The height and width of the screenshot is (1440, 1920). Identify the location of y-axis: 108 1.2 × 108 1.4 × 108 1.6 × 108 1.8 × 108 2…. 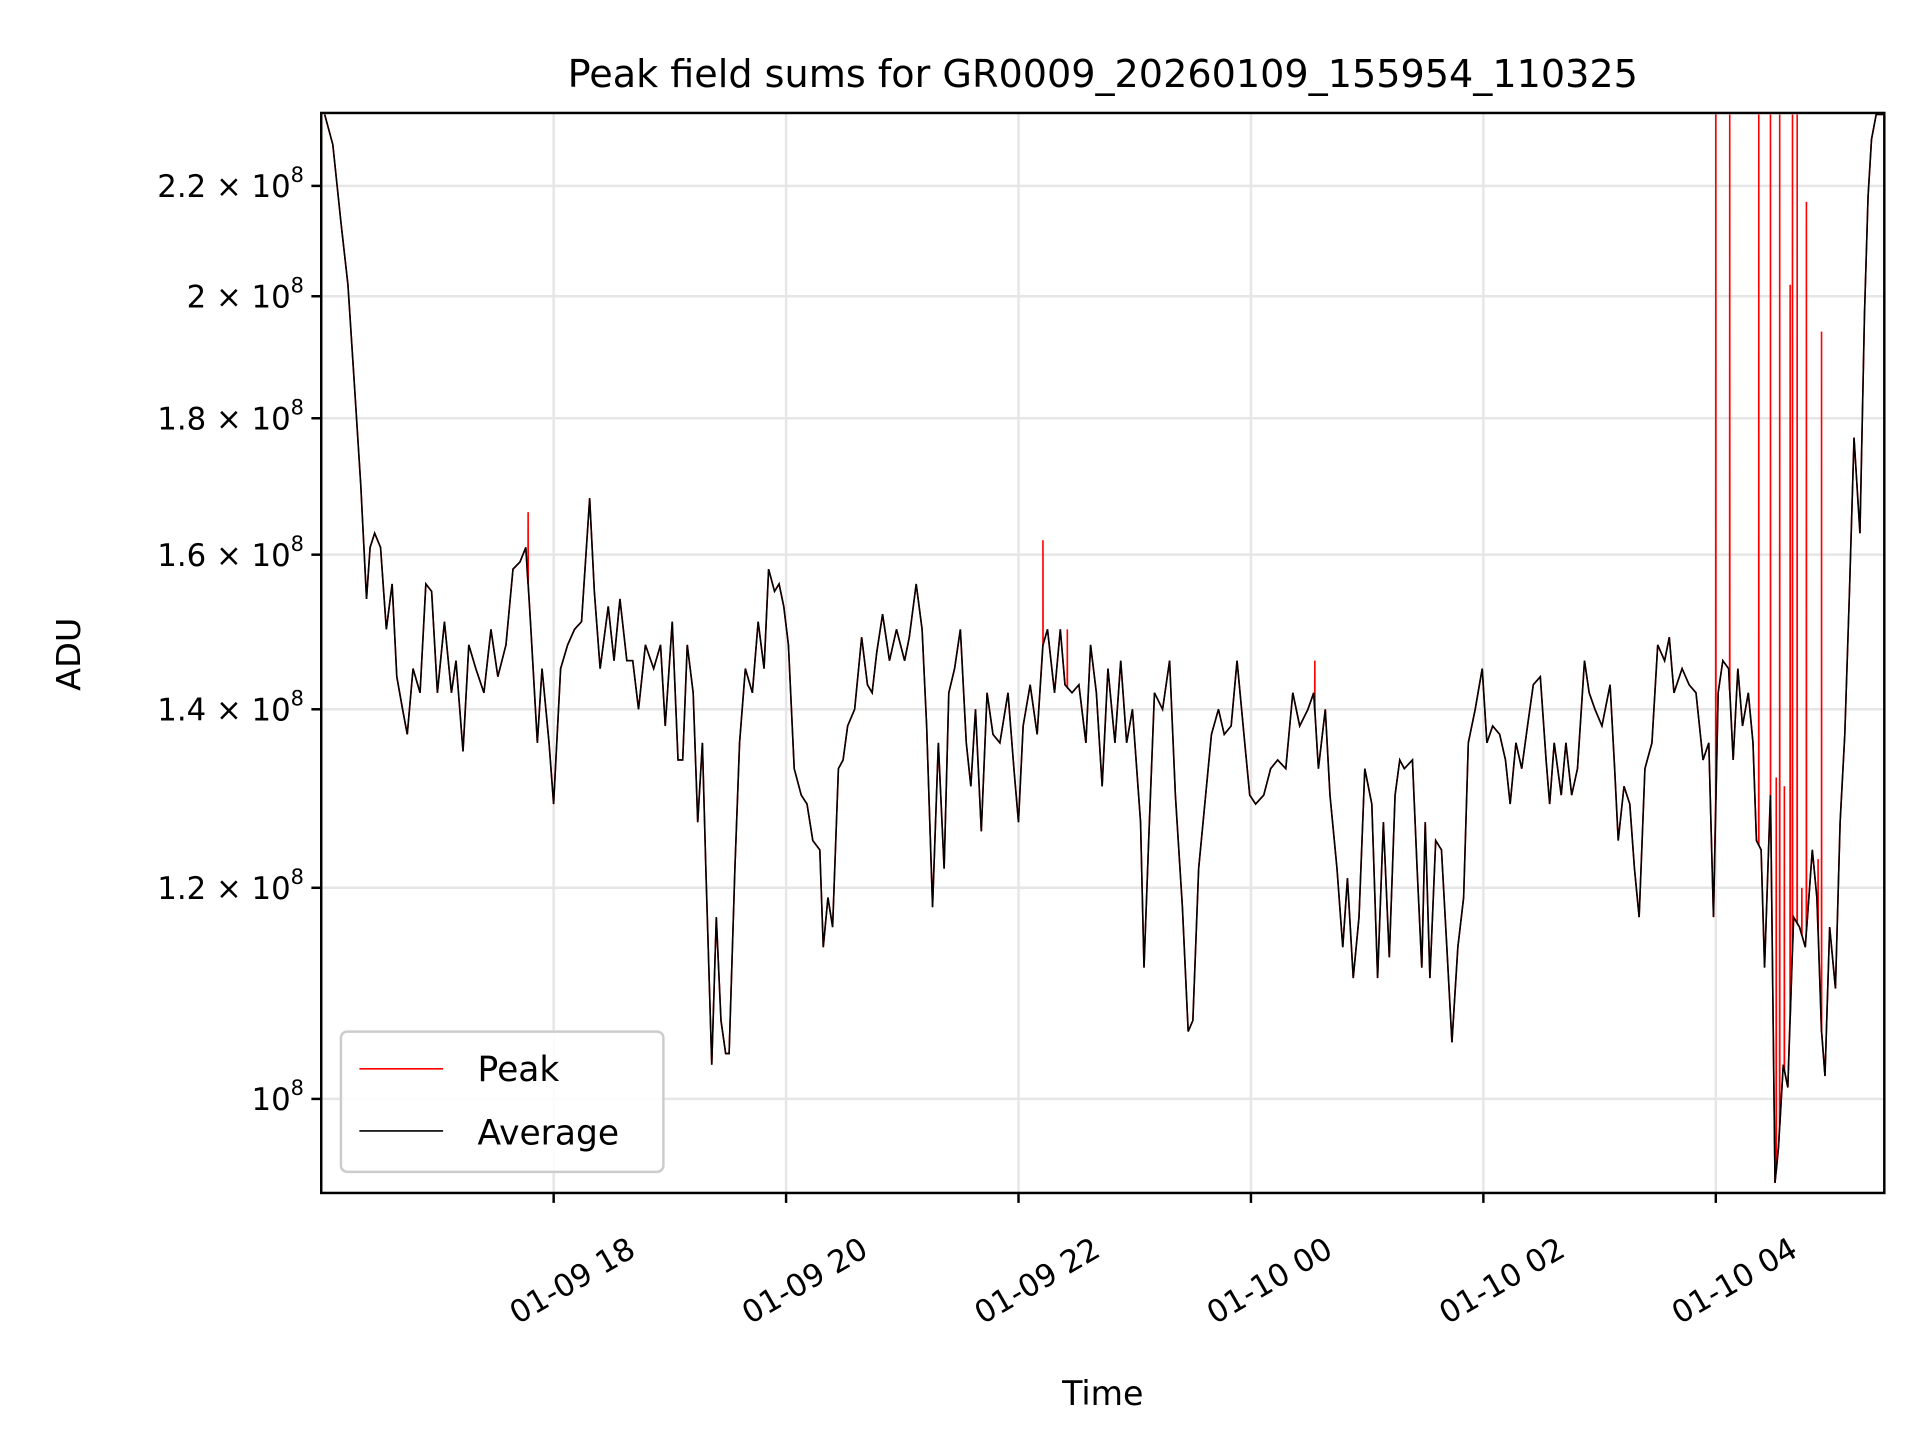
(239, 640).